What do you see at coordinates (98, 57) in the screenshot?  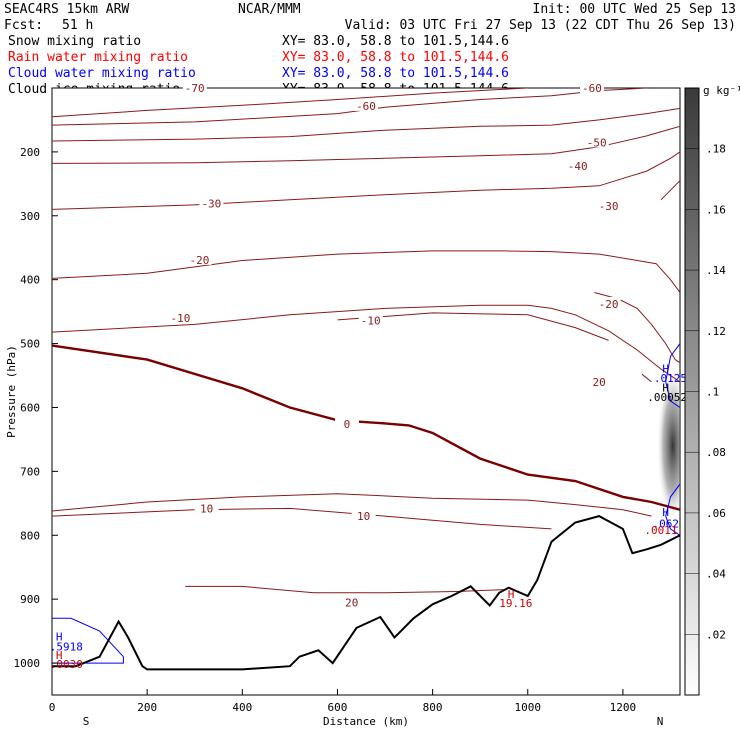 I see `field-name: Rain water mixing ratio` at bounding box center [98, 57].